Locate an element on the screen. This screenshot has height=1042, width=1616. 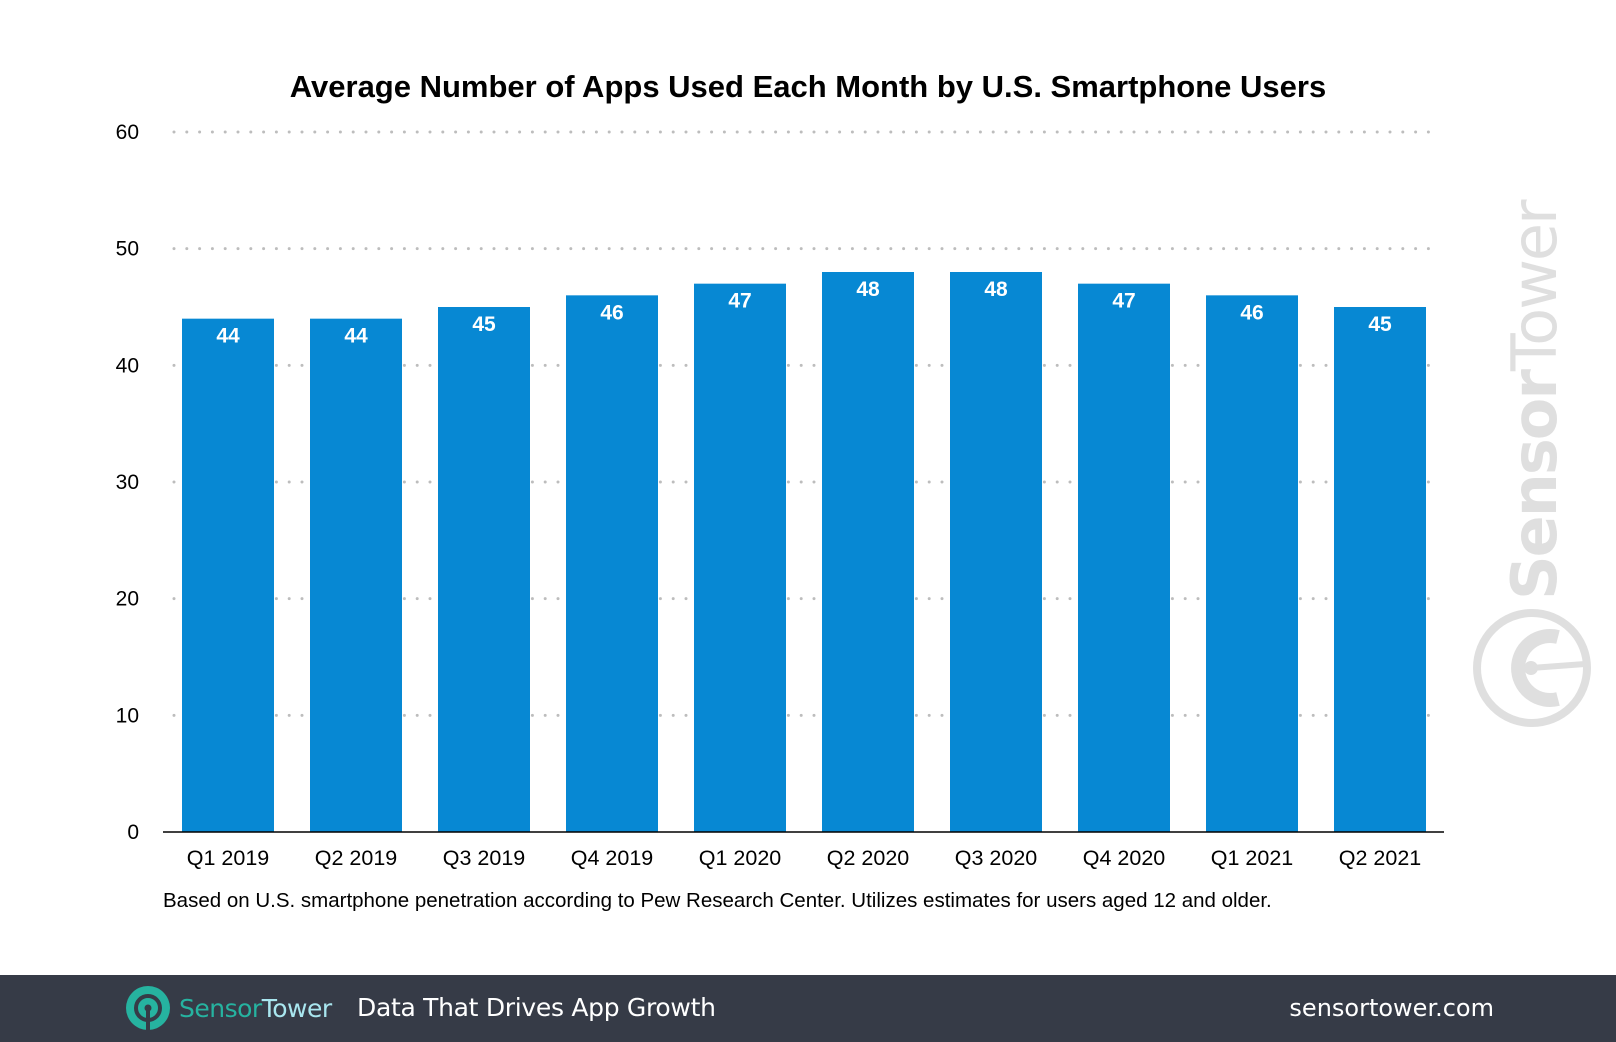
x-tick-label: Q2 2020 is located at coordinates (868, 858).